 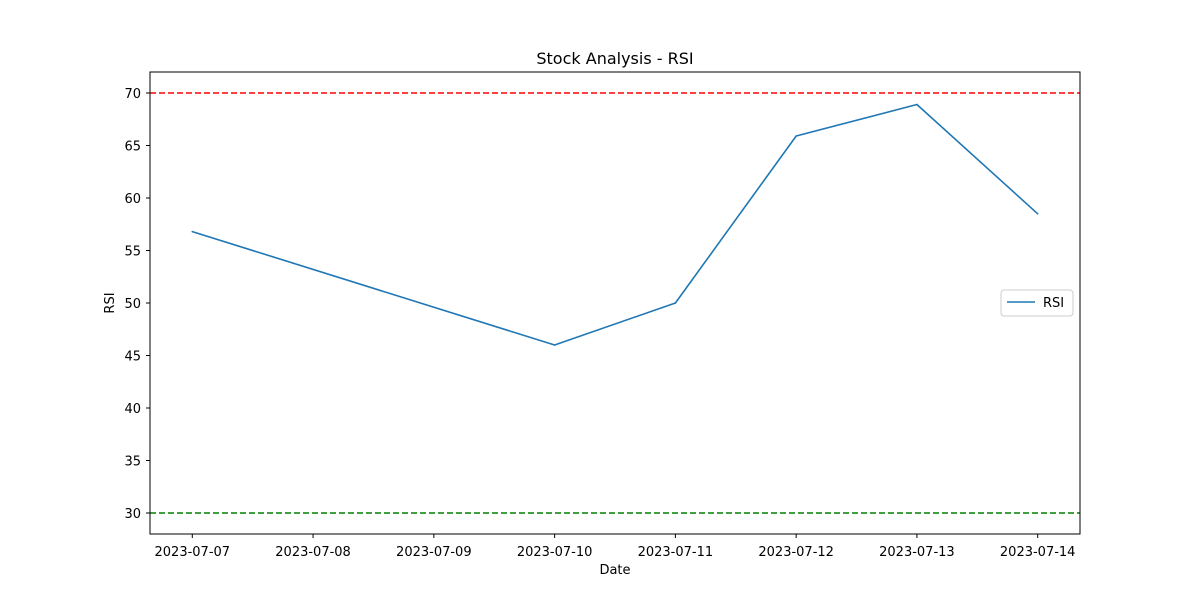 I want to click on y-axis-label: RSI, so click(x=110, y=302).